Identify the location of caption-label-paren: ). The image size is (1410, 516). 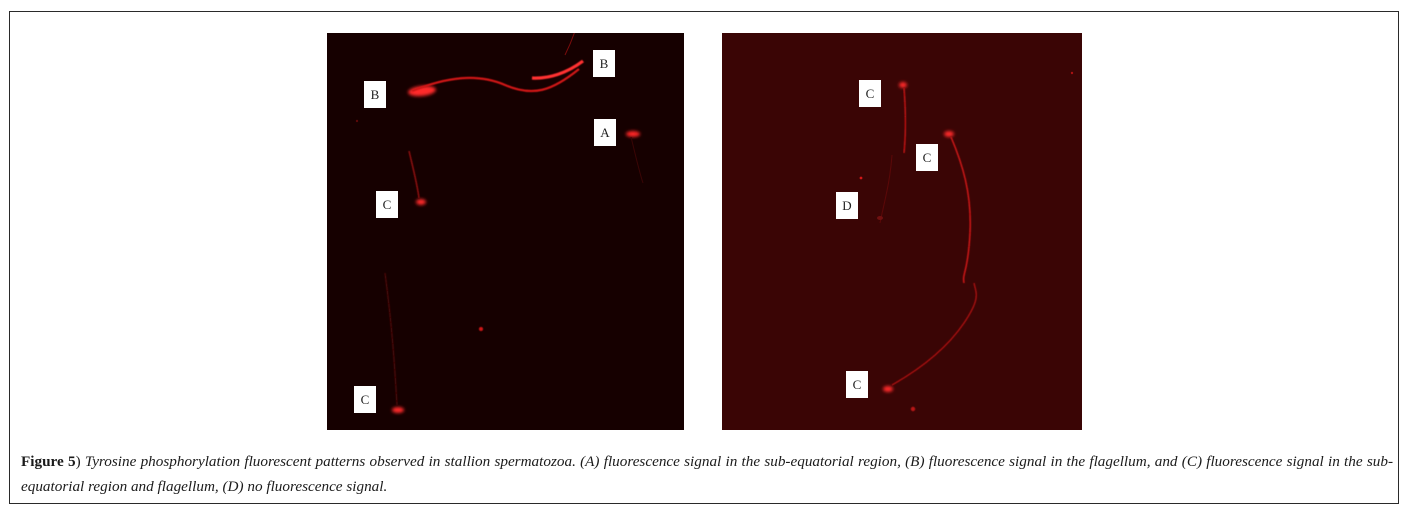
(78, 461).